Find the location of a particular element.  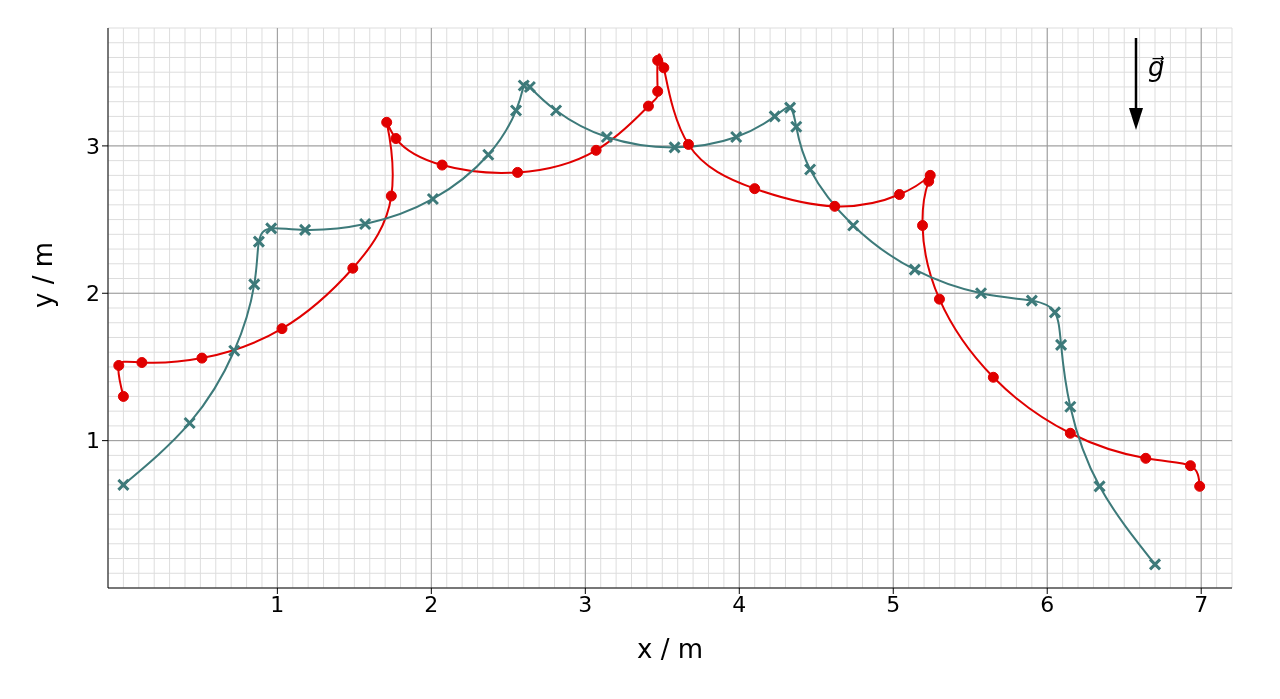

x-tick-label: 6 is located at coordinates (1047, 604).